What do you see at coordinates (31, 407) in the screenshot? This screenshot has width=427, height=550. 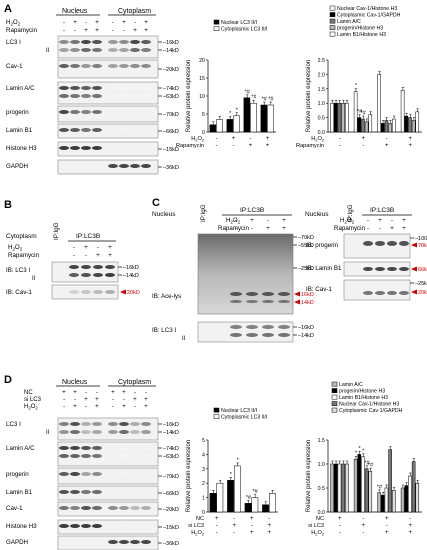 I see `treatment-label: H2O2` at bounding box center [31, 407].